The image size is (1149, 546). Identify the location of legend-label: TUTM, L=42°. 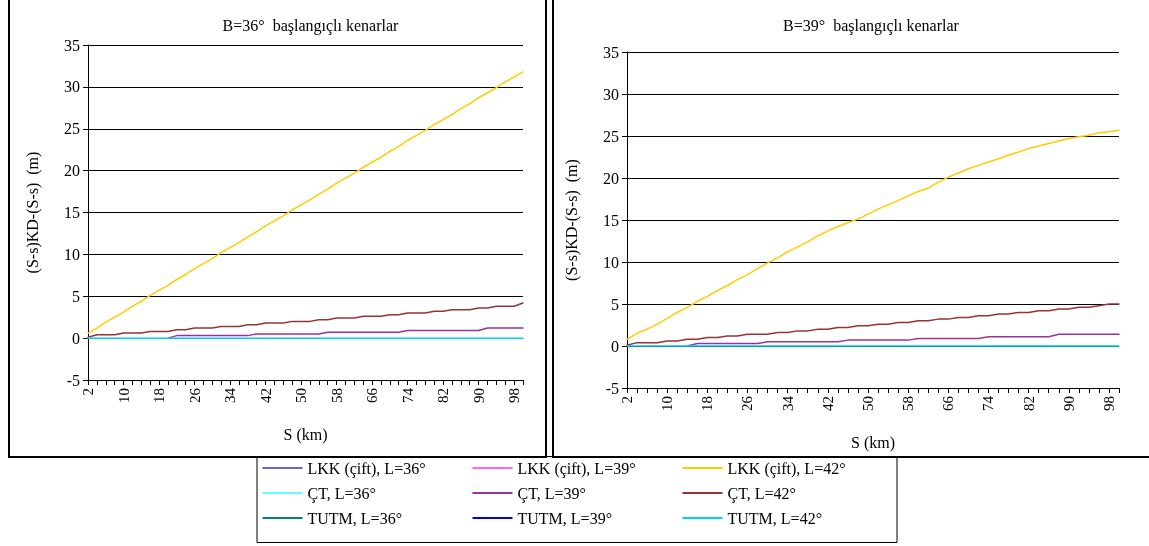
(775, 518).